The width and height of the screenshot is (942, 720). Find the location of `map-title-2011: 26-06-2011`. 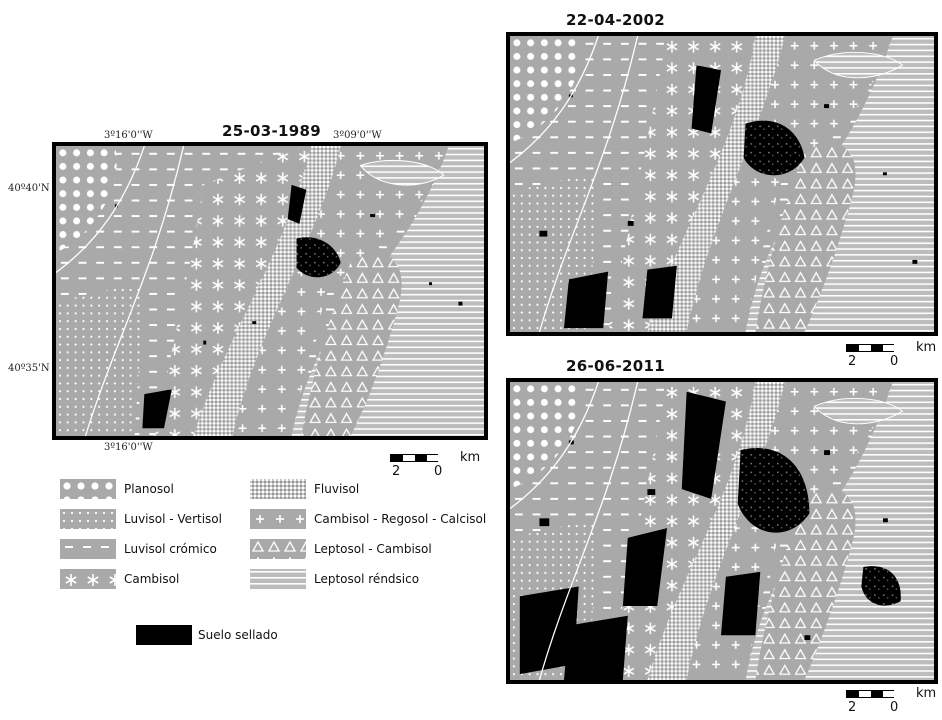

map-title-2011: 26-06-2011 is located at coordinates (615, 366).